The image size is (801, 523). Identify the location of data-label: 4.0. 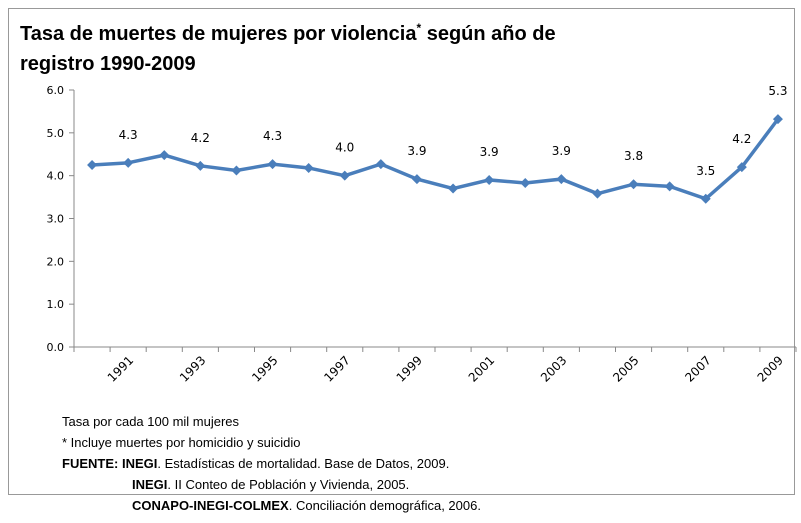
(344, 148).